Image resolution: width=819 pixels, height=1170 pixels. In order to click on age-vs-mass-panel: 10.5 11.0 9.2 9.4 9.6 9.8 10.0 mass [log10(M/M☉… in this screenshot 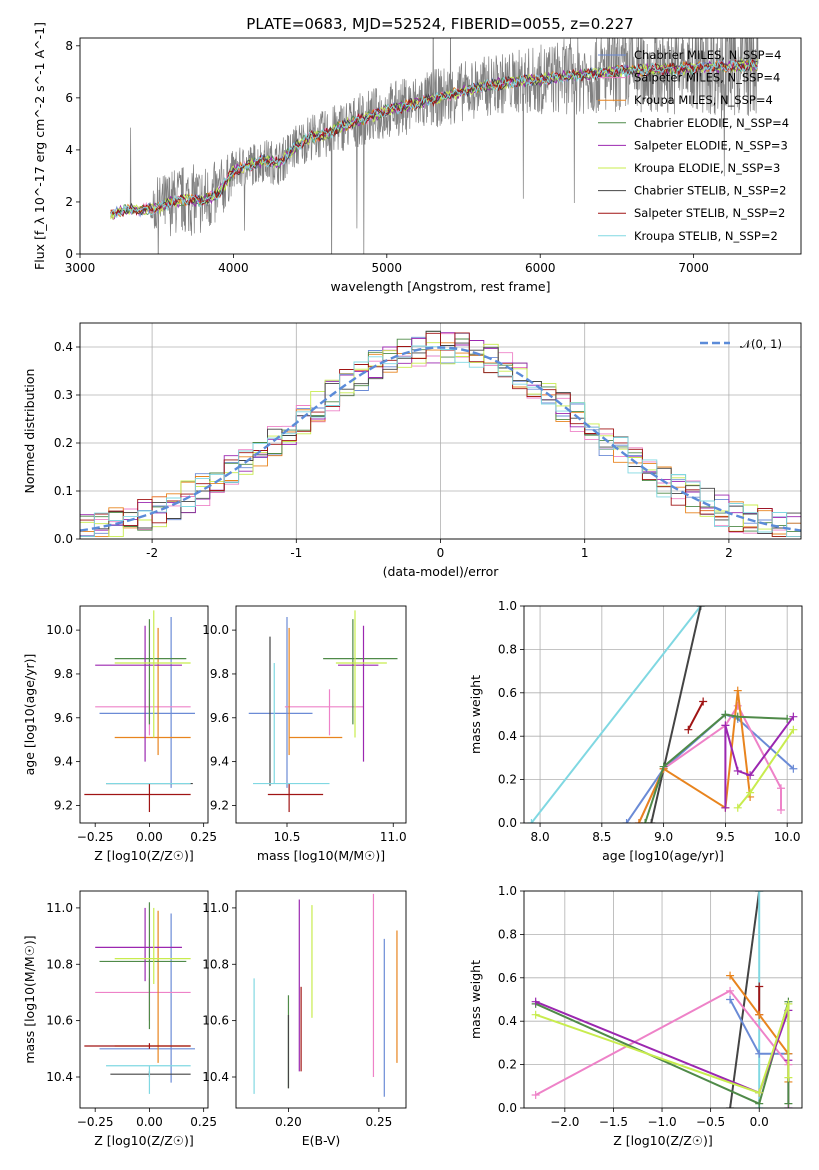, I will do `click(304, 734)`.